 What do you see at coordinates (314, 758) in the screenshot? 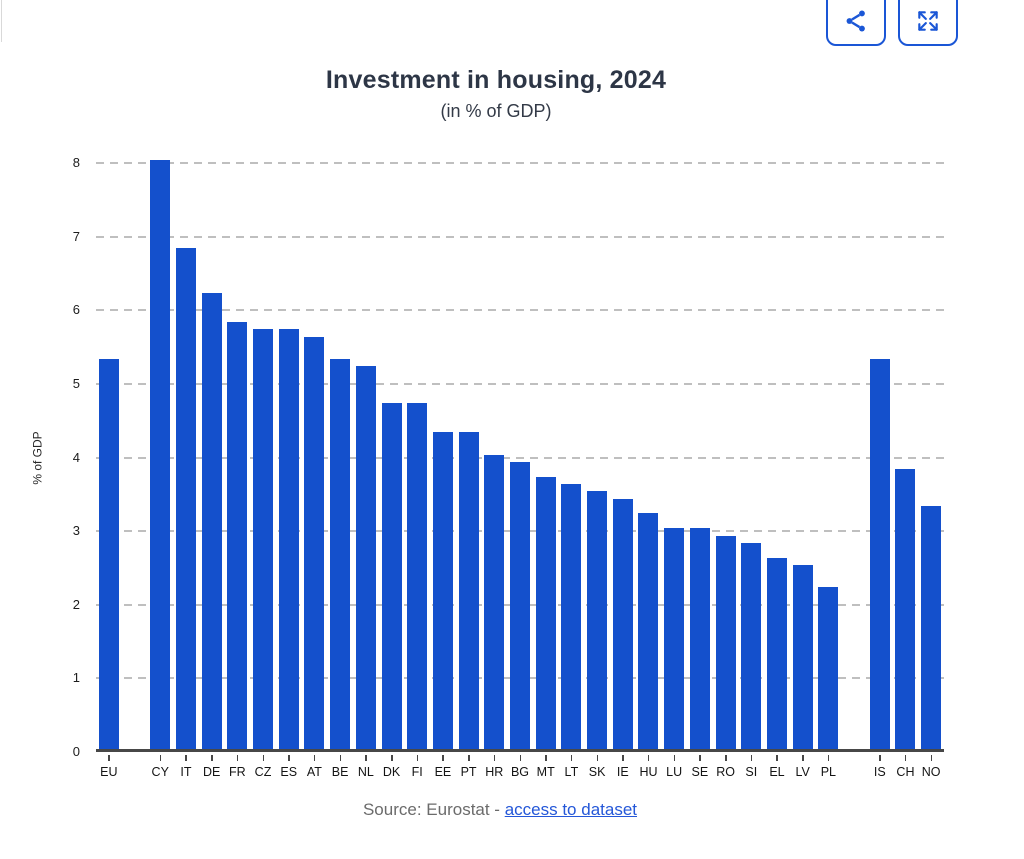
I see `x-tick-AT` at bounding box center [314, 758].